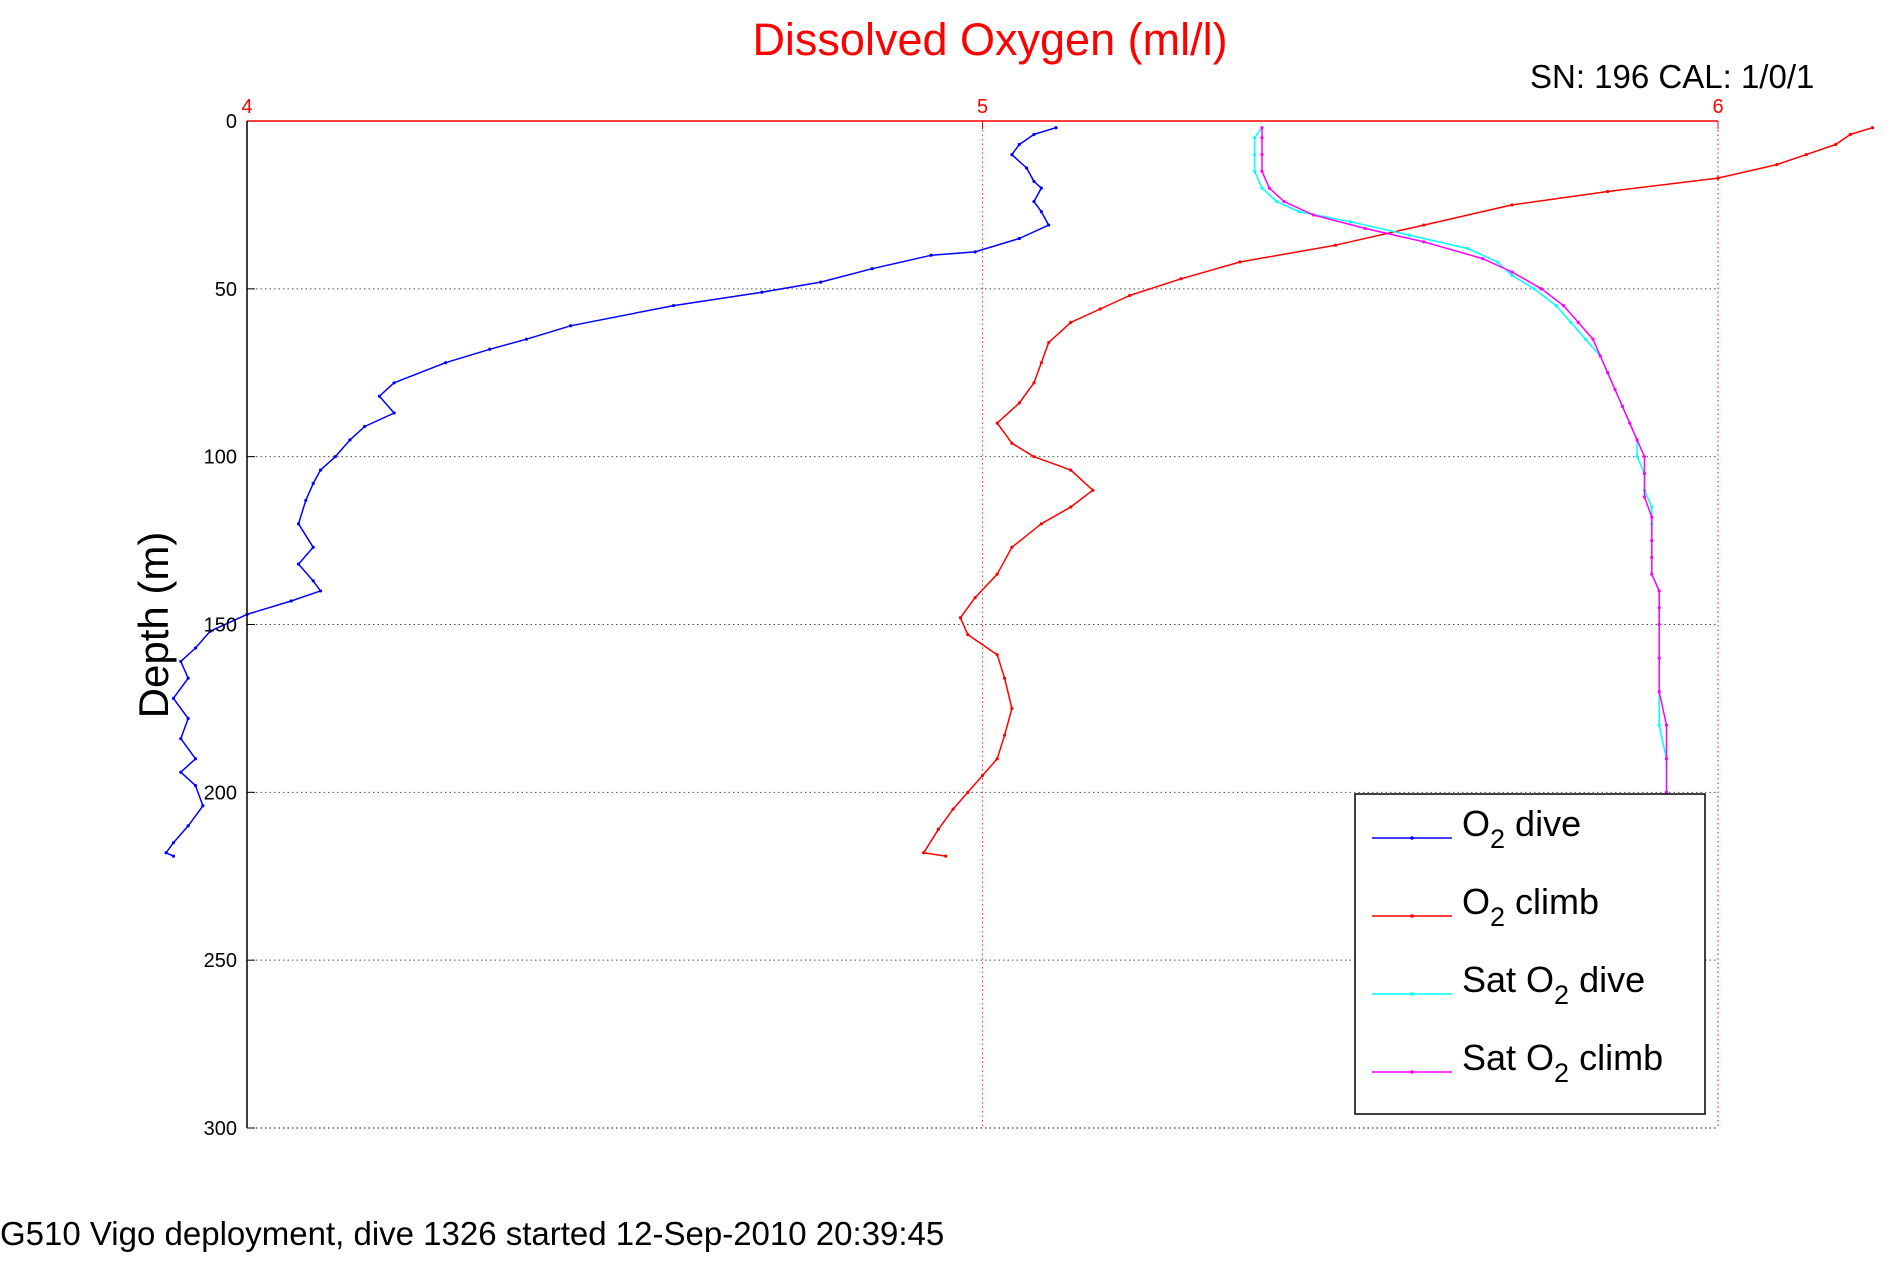 This screenshot has width=1891, height=1262. I want to click on x-tick-label: 5, so click(982, 107).